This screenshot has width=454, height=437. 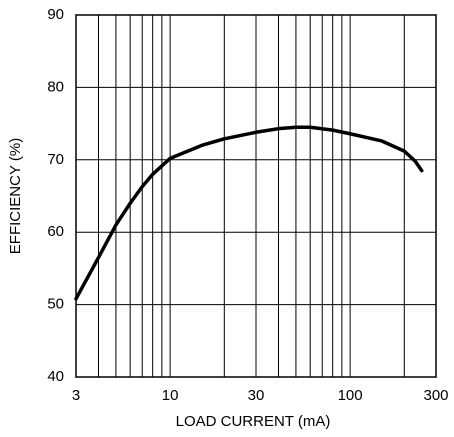 I want to click on y-tick-label: 60, so click(x=55, y=231).